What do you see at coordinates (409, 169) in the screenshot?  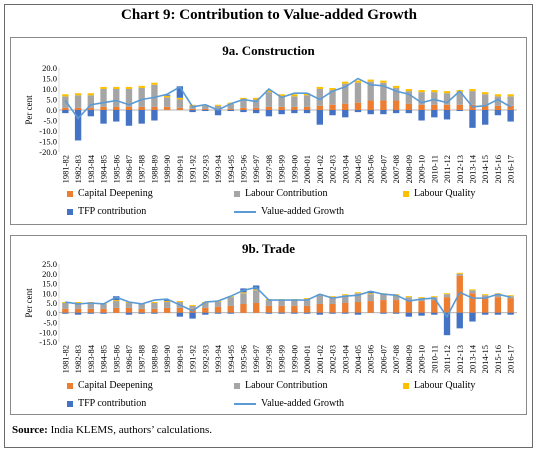 I see `x-tick-label: 2008-09` at bounding box center [409, 169].